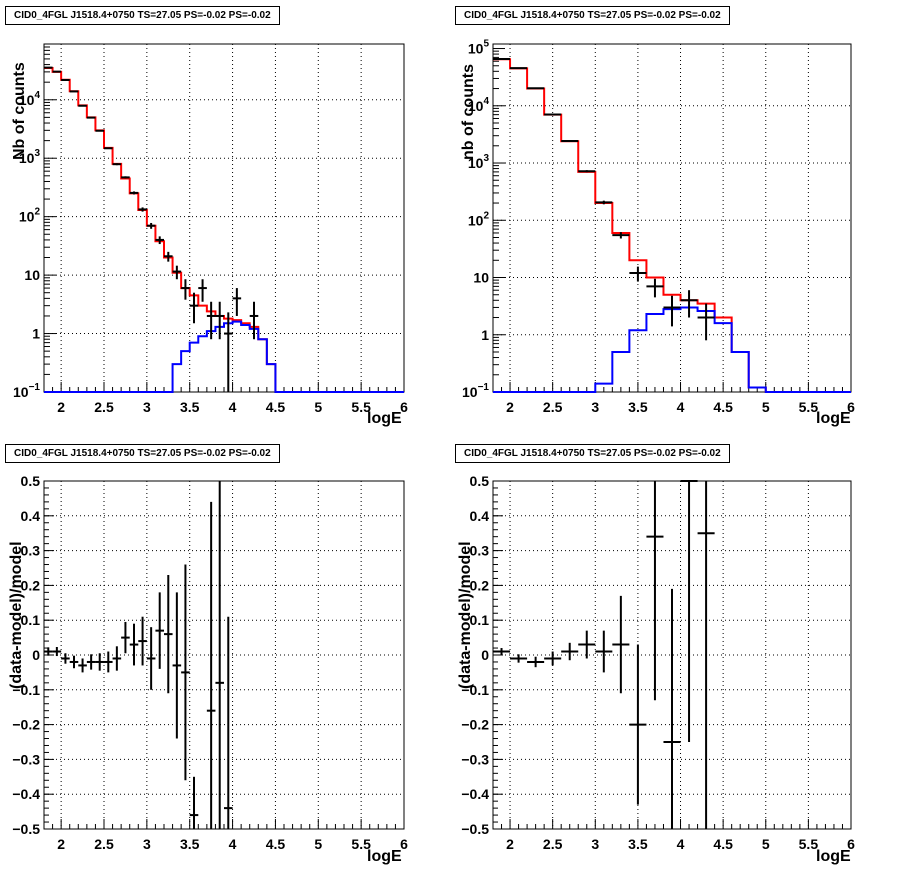 The image size is (898, 875). I want to click on y-axis-label: nb of counts, so click(468, 112).